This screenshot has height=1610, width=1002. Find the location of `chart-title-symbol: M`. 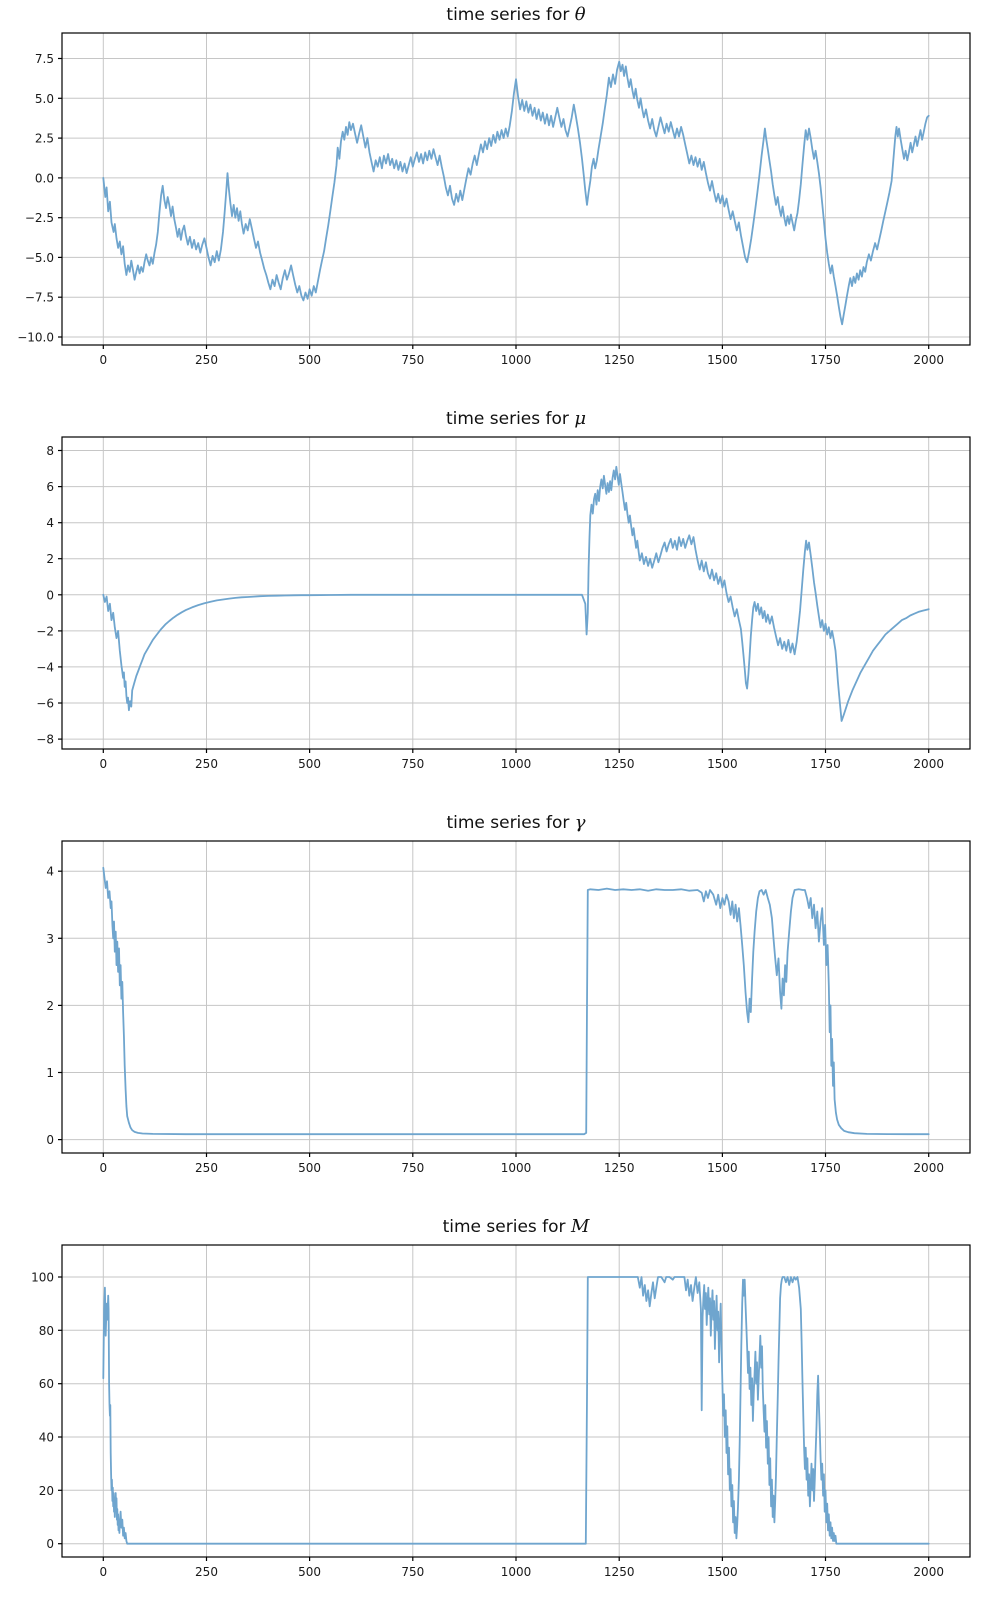

chart-title-symbol: M is located at coordinates (580, 1226).